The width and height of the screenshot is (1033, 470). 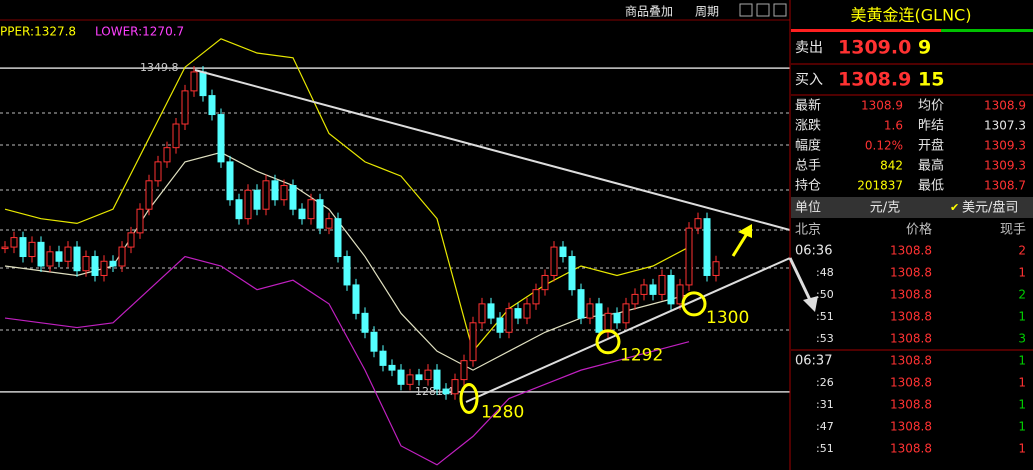 What do you see at coordinates (825, 448) in the screenshot?
I see `trade-time: :51` at bounding box center [825, 448].